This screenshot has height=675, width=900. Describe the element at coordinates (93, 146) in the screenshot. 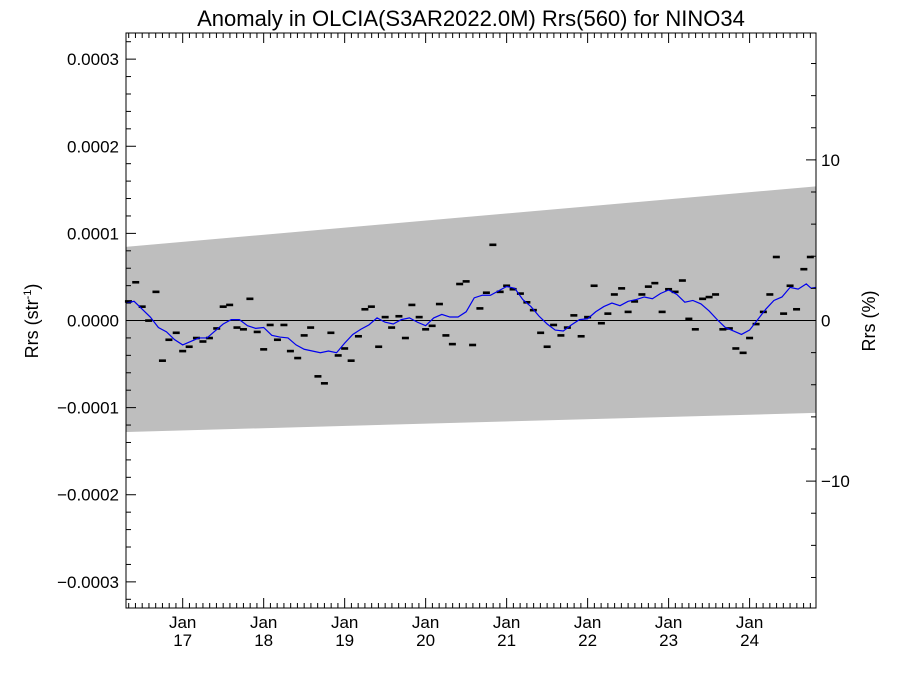

I see `left-y-tick-label: 0.0002` at that location.